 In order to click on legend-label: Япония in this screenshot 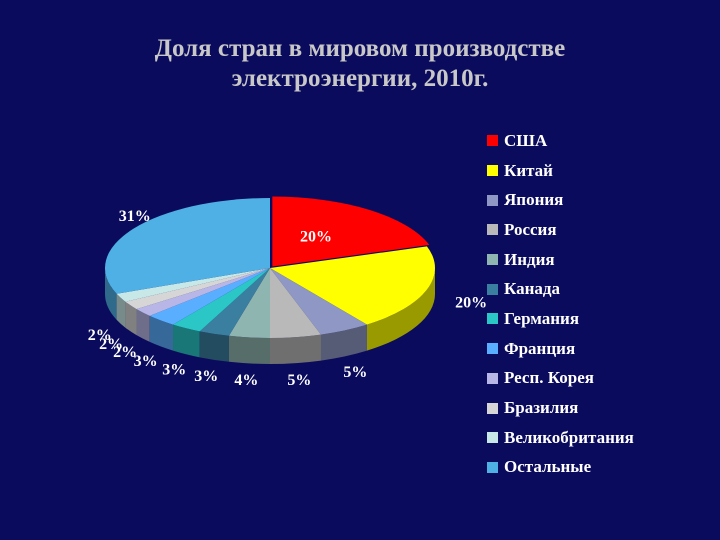, I will do `click(534, 200)`.